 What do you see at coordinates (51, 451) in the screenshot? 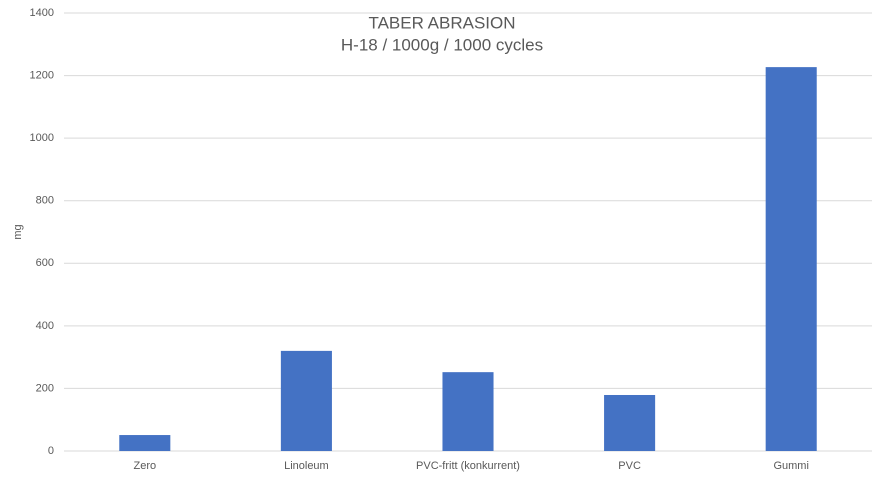
I see `y-tick-label: 0` at bounding box center [51, 451].